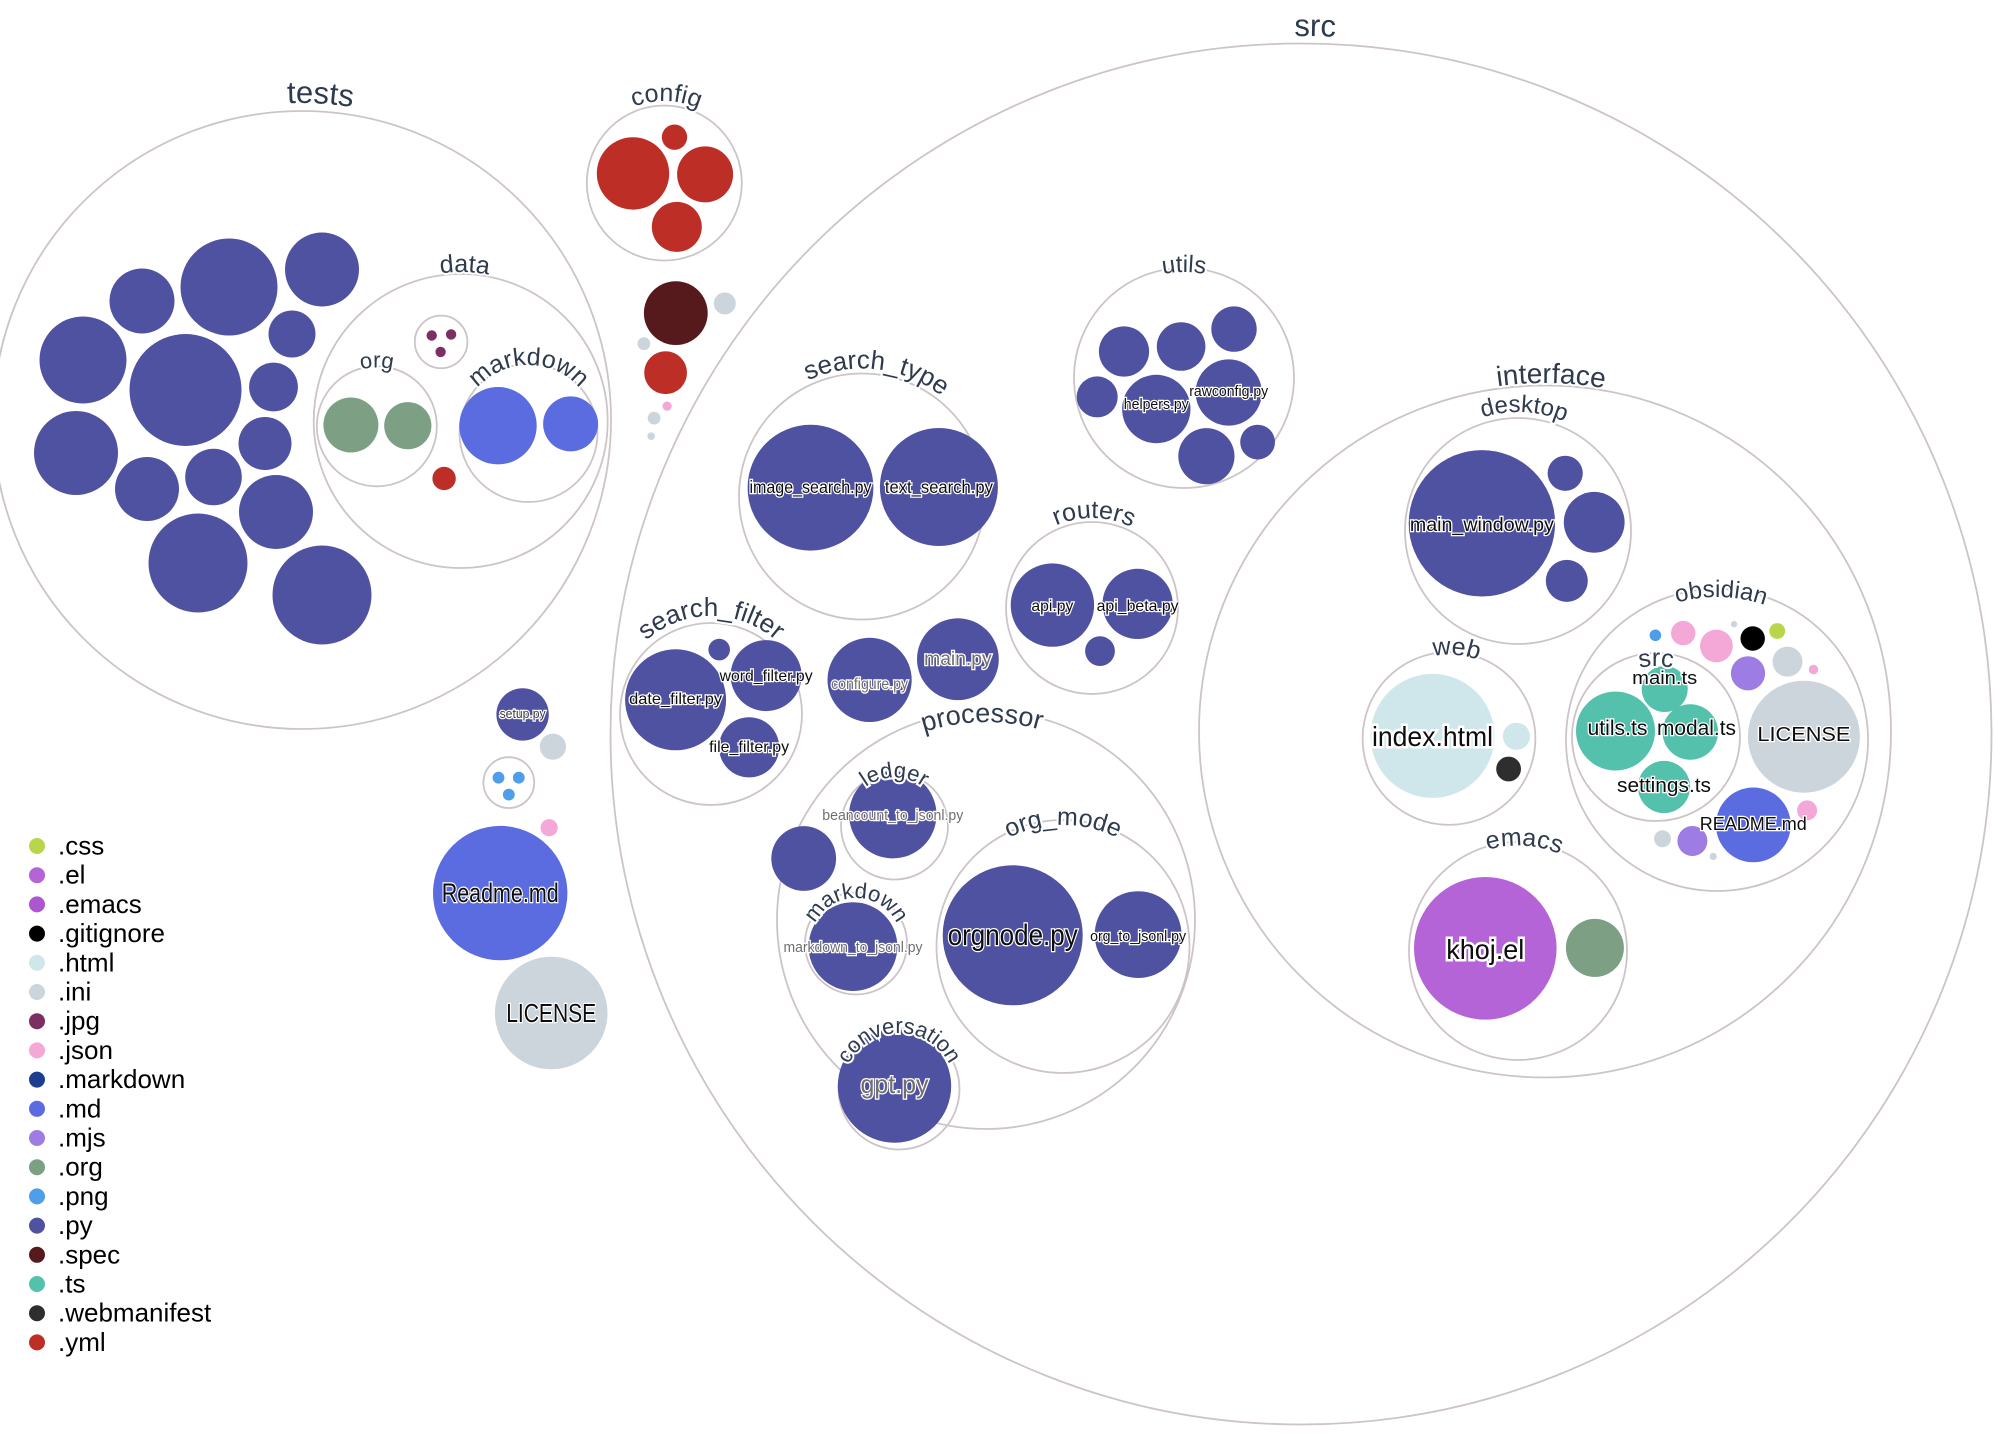  Describe the element at coordinates (854, 948) in the screenshot. I see `svg-text: markdown_to_jsonl.py` at that location.